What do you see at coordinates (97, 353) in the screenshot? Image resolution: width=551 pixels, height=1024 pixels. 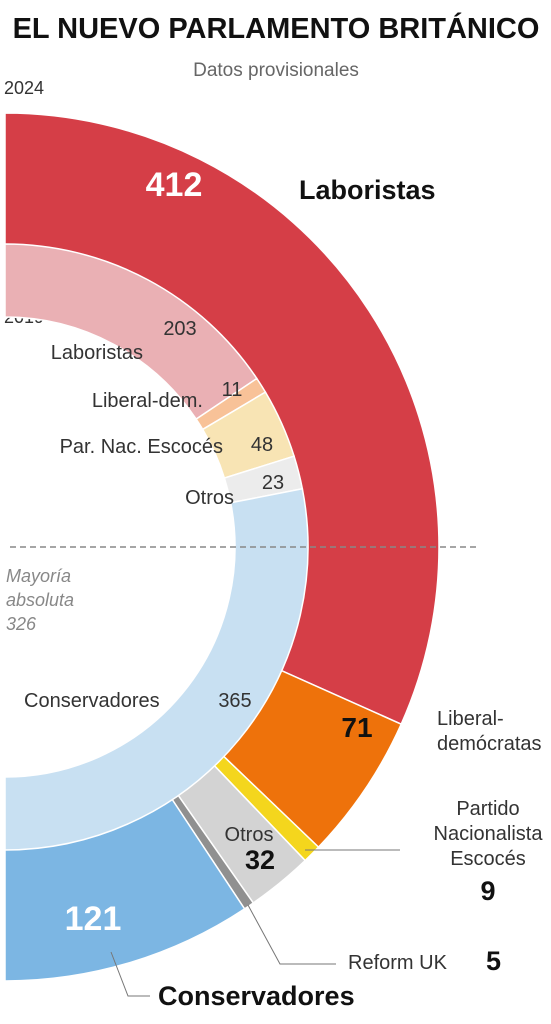 I see `name-label-laboristas-2019: Laboristas` at bounding box center [97, 353].